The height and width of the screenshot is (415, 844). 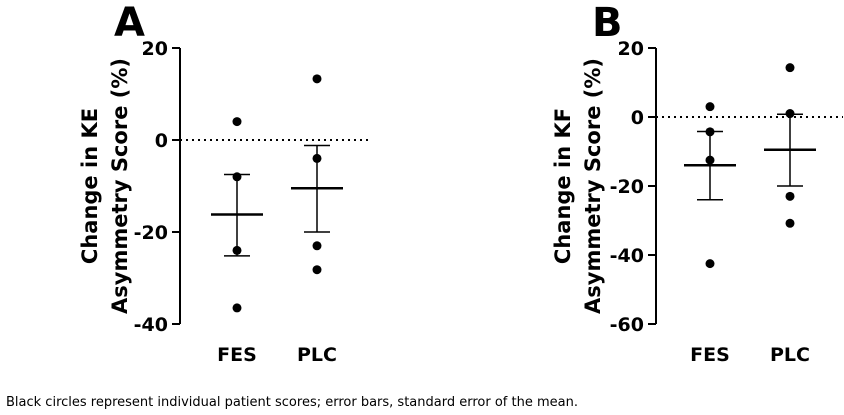 I want to click on y-axis-label: Change in KF, so click(x=563, y=186).